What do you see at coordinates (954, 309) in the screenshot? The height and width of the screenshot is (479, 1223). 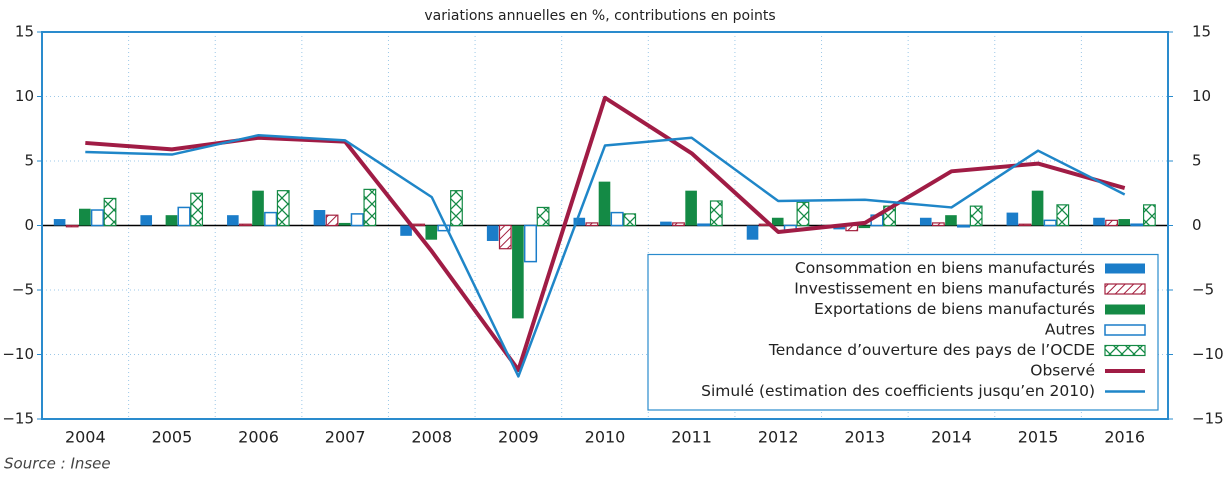 I see `legend-label: Exportations de biens manufacturés` at bounding box center [954, 309].